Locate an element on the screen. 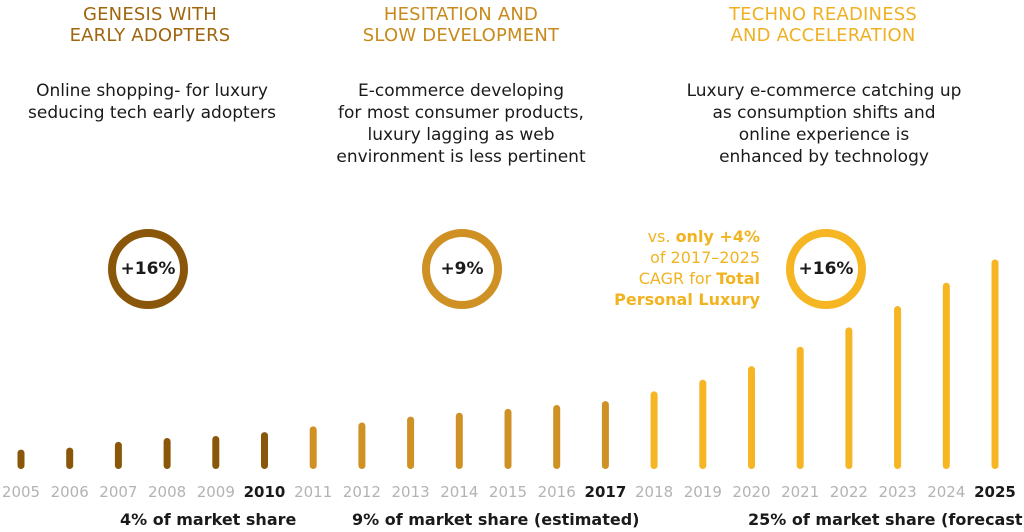 This screenshot has width=1024, height=532. tick-label-2006: 2006 is located at coordinates (70, 492).